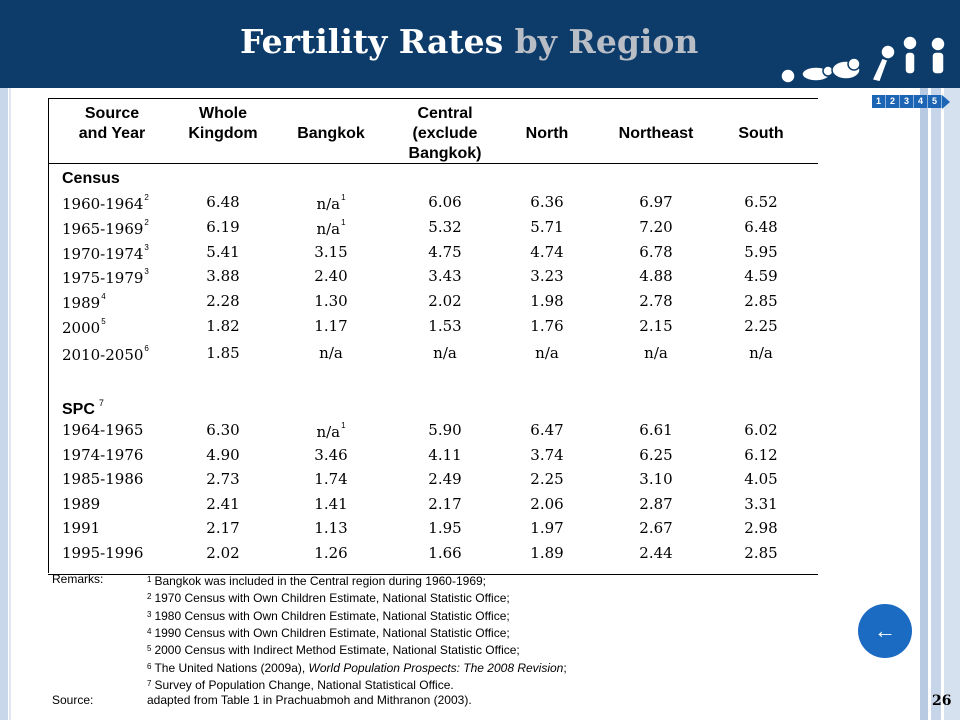  Describe the element at coordinates (761, 202) in the screenshot. I see `value-cell: 6.52` at that location.